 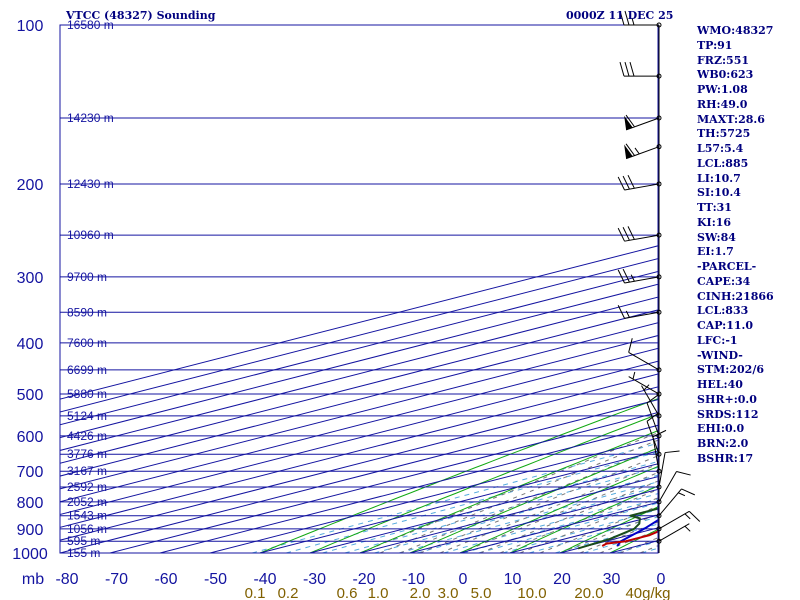 What do you see at coordinates (66, 579) in the screenshot?
I see `temperature-tick-label: -80` at bounding box center [66, 579].